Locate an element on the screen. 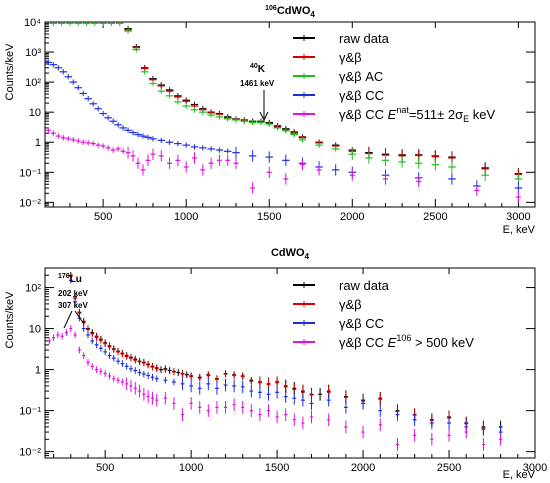 The width and height of the screenshot is (550, 483). y-tick-label: 10⁻² is located at coordinates (30, 203).